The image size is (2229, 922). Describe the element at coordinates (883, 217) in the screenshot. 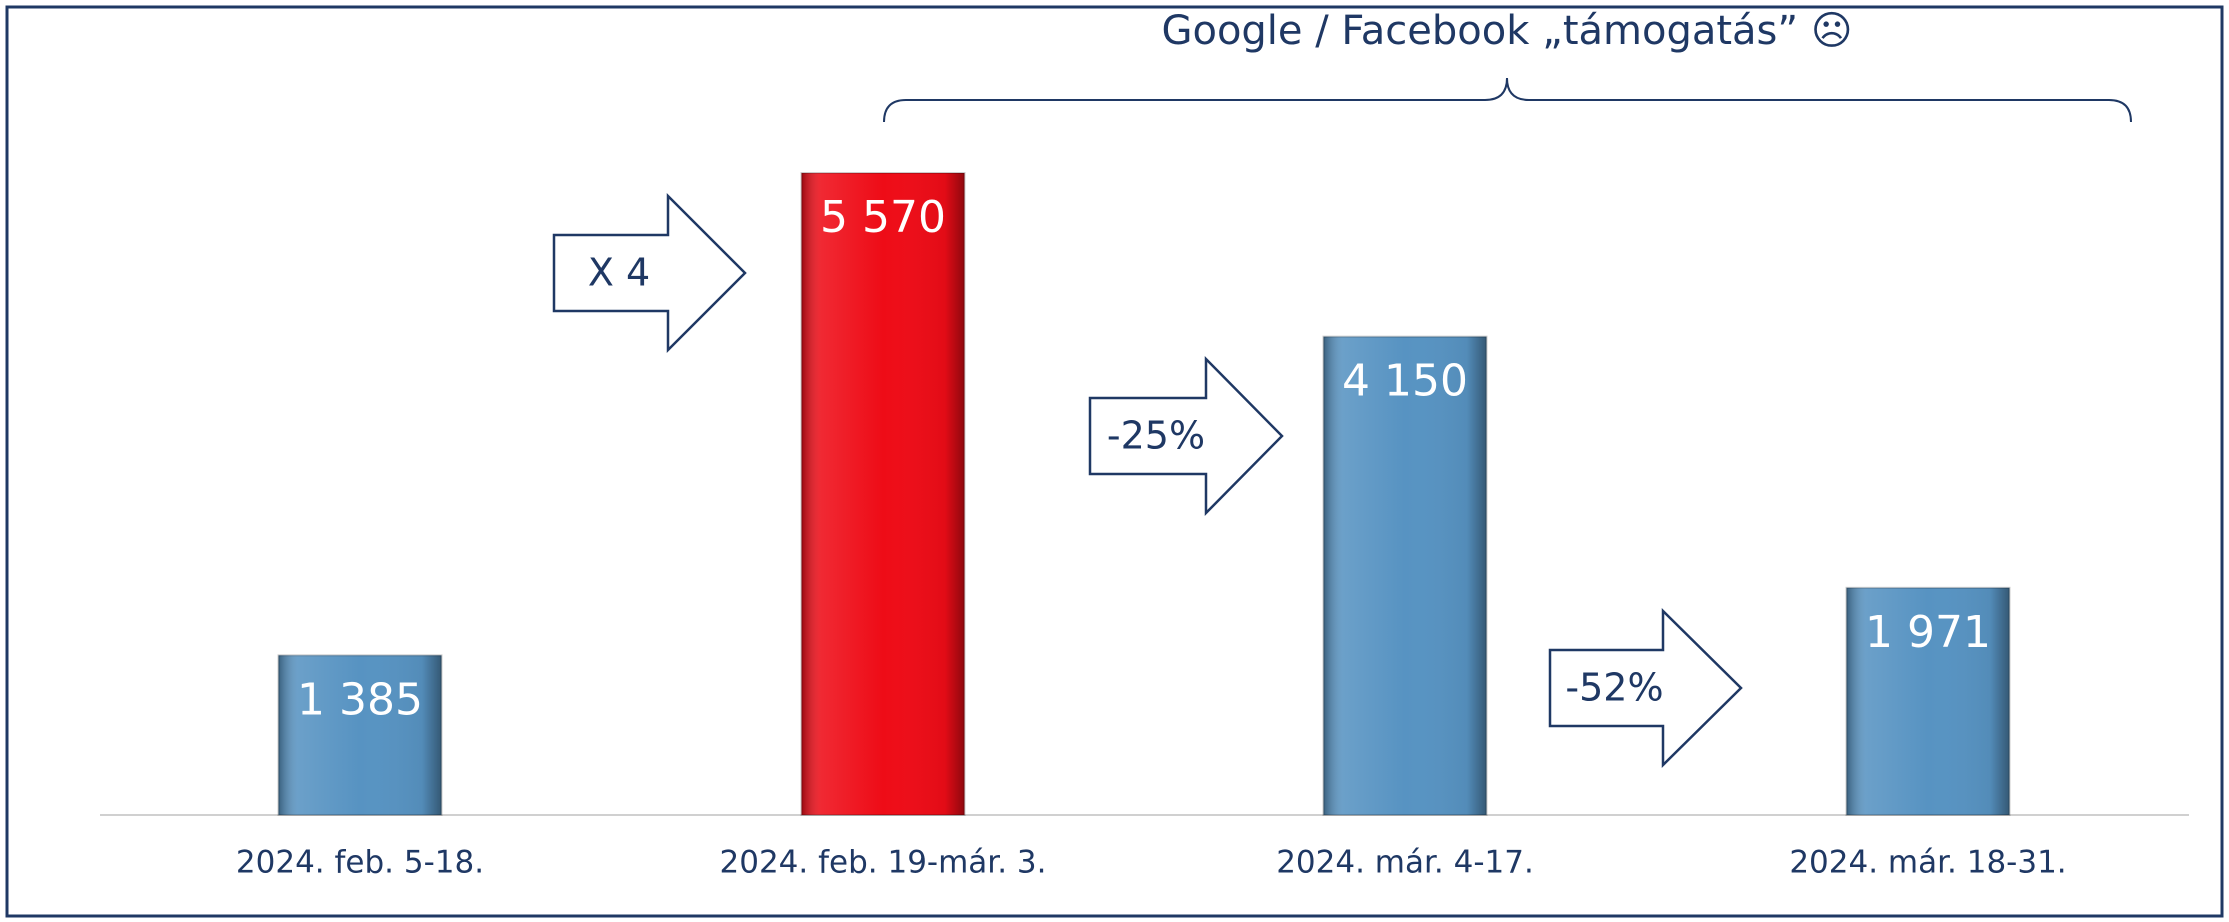

I see `value-label: 5 570` at that location.